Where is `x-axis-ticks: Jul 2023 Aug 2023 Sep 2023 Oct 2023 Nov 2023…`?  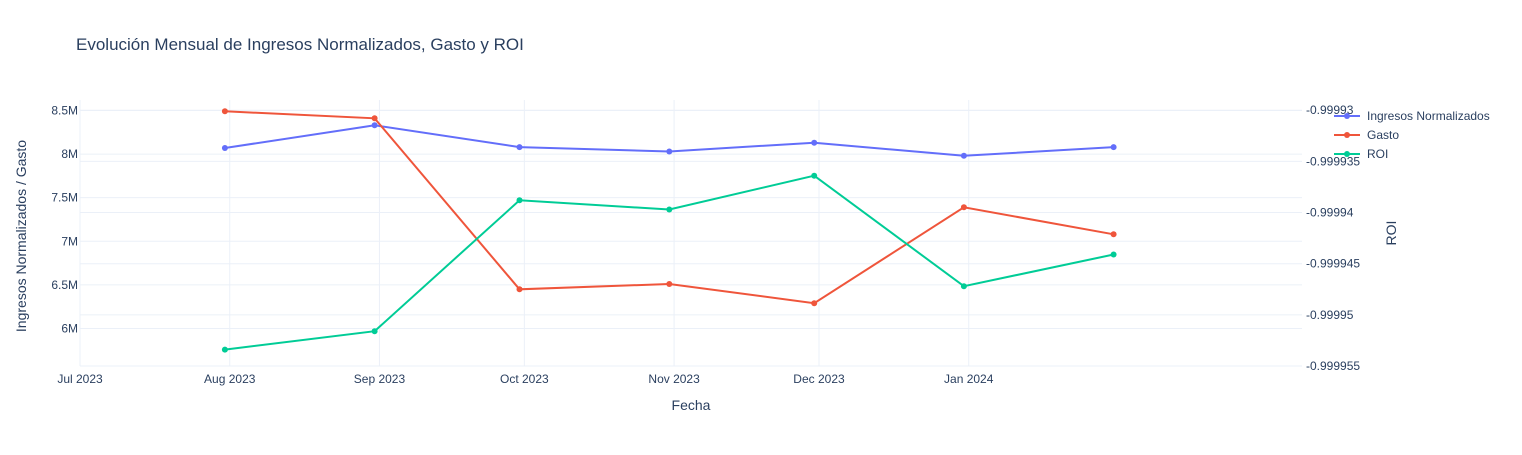
x-axis-ticks: Jul 2023 Aug 2023 Sep 2023 Oct 2023 Nov 2023… is located at coordinates (525, 379).